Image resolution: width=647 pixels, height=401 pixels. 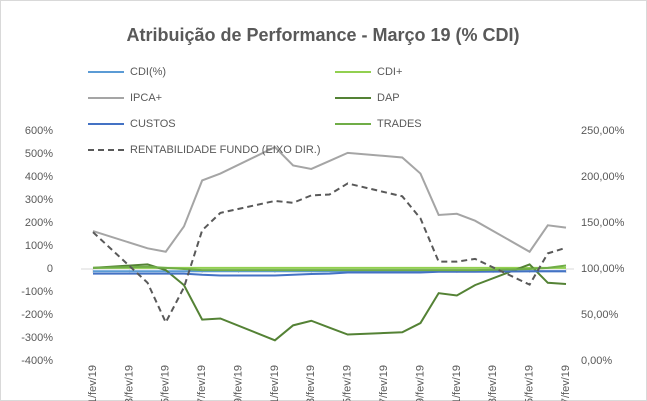 What do you see at coordinates (603, 131) in the screenshot?
I see `y2-tick-label: 250,00%` at bounding box center [603, 131].